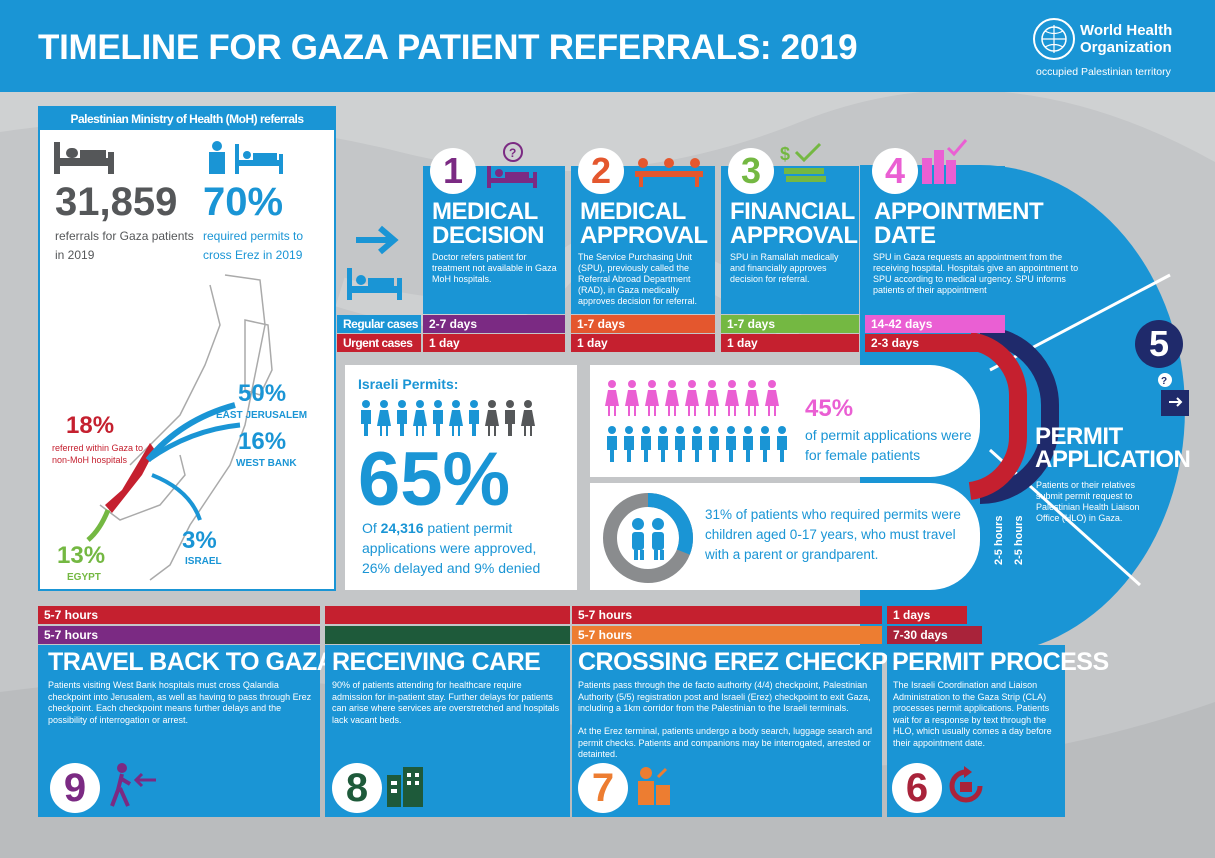 The image size is (1215, 858). I want to click on egypt-percent: 13%, so click(81, 555).